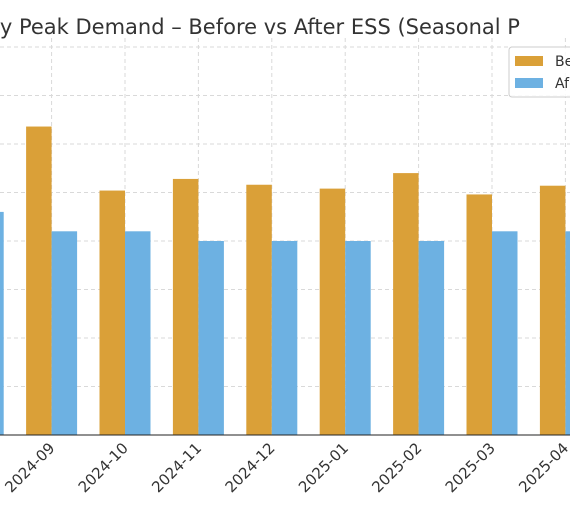 This screenshot has width=570, height=520. What do you see at coordinates (103, 467) in the screenshot?
I see `x-tick-label: 2024-10` at bounding box center [103, 467].